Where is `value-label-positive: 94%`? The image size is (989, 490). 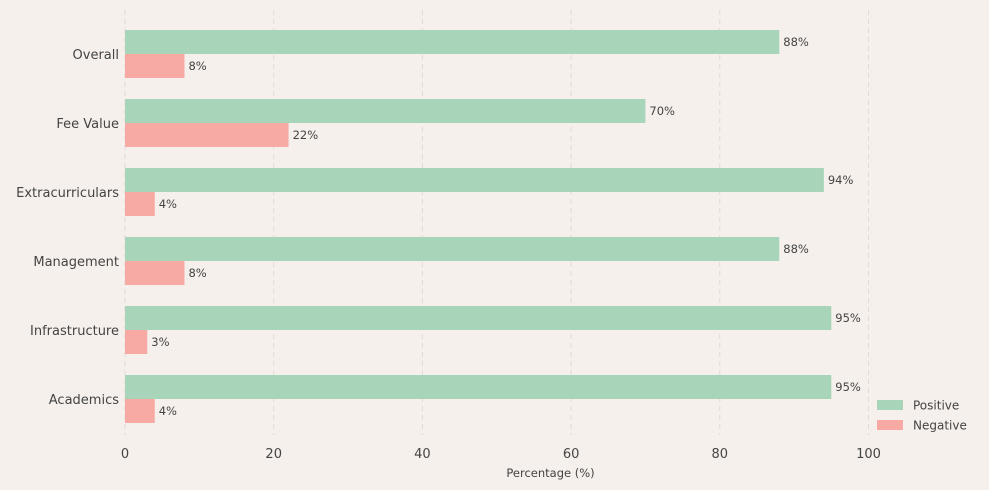
value-label-positive: 94% is located at coordinates (841, 180).